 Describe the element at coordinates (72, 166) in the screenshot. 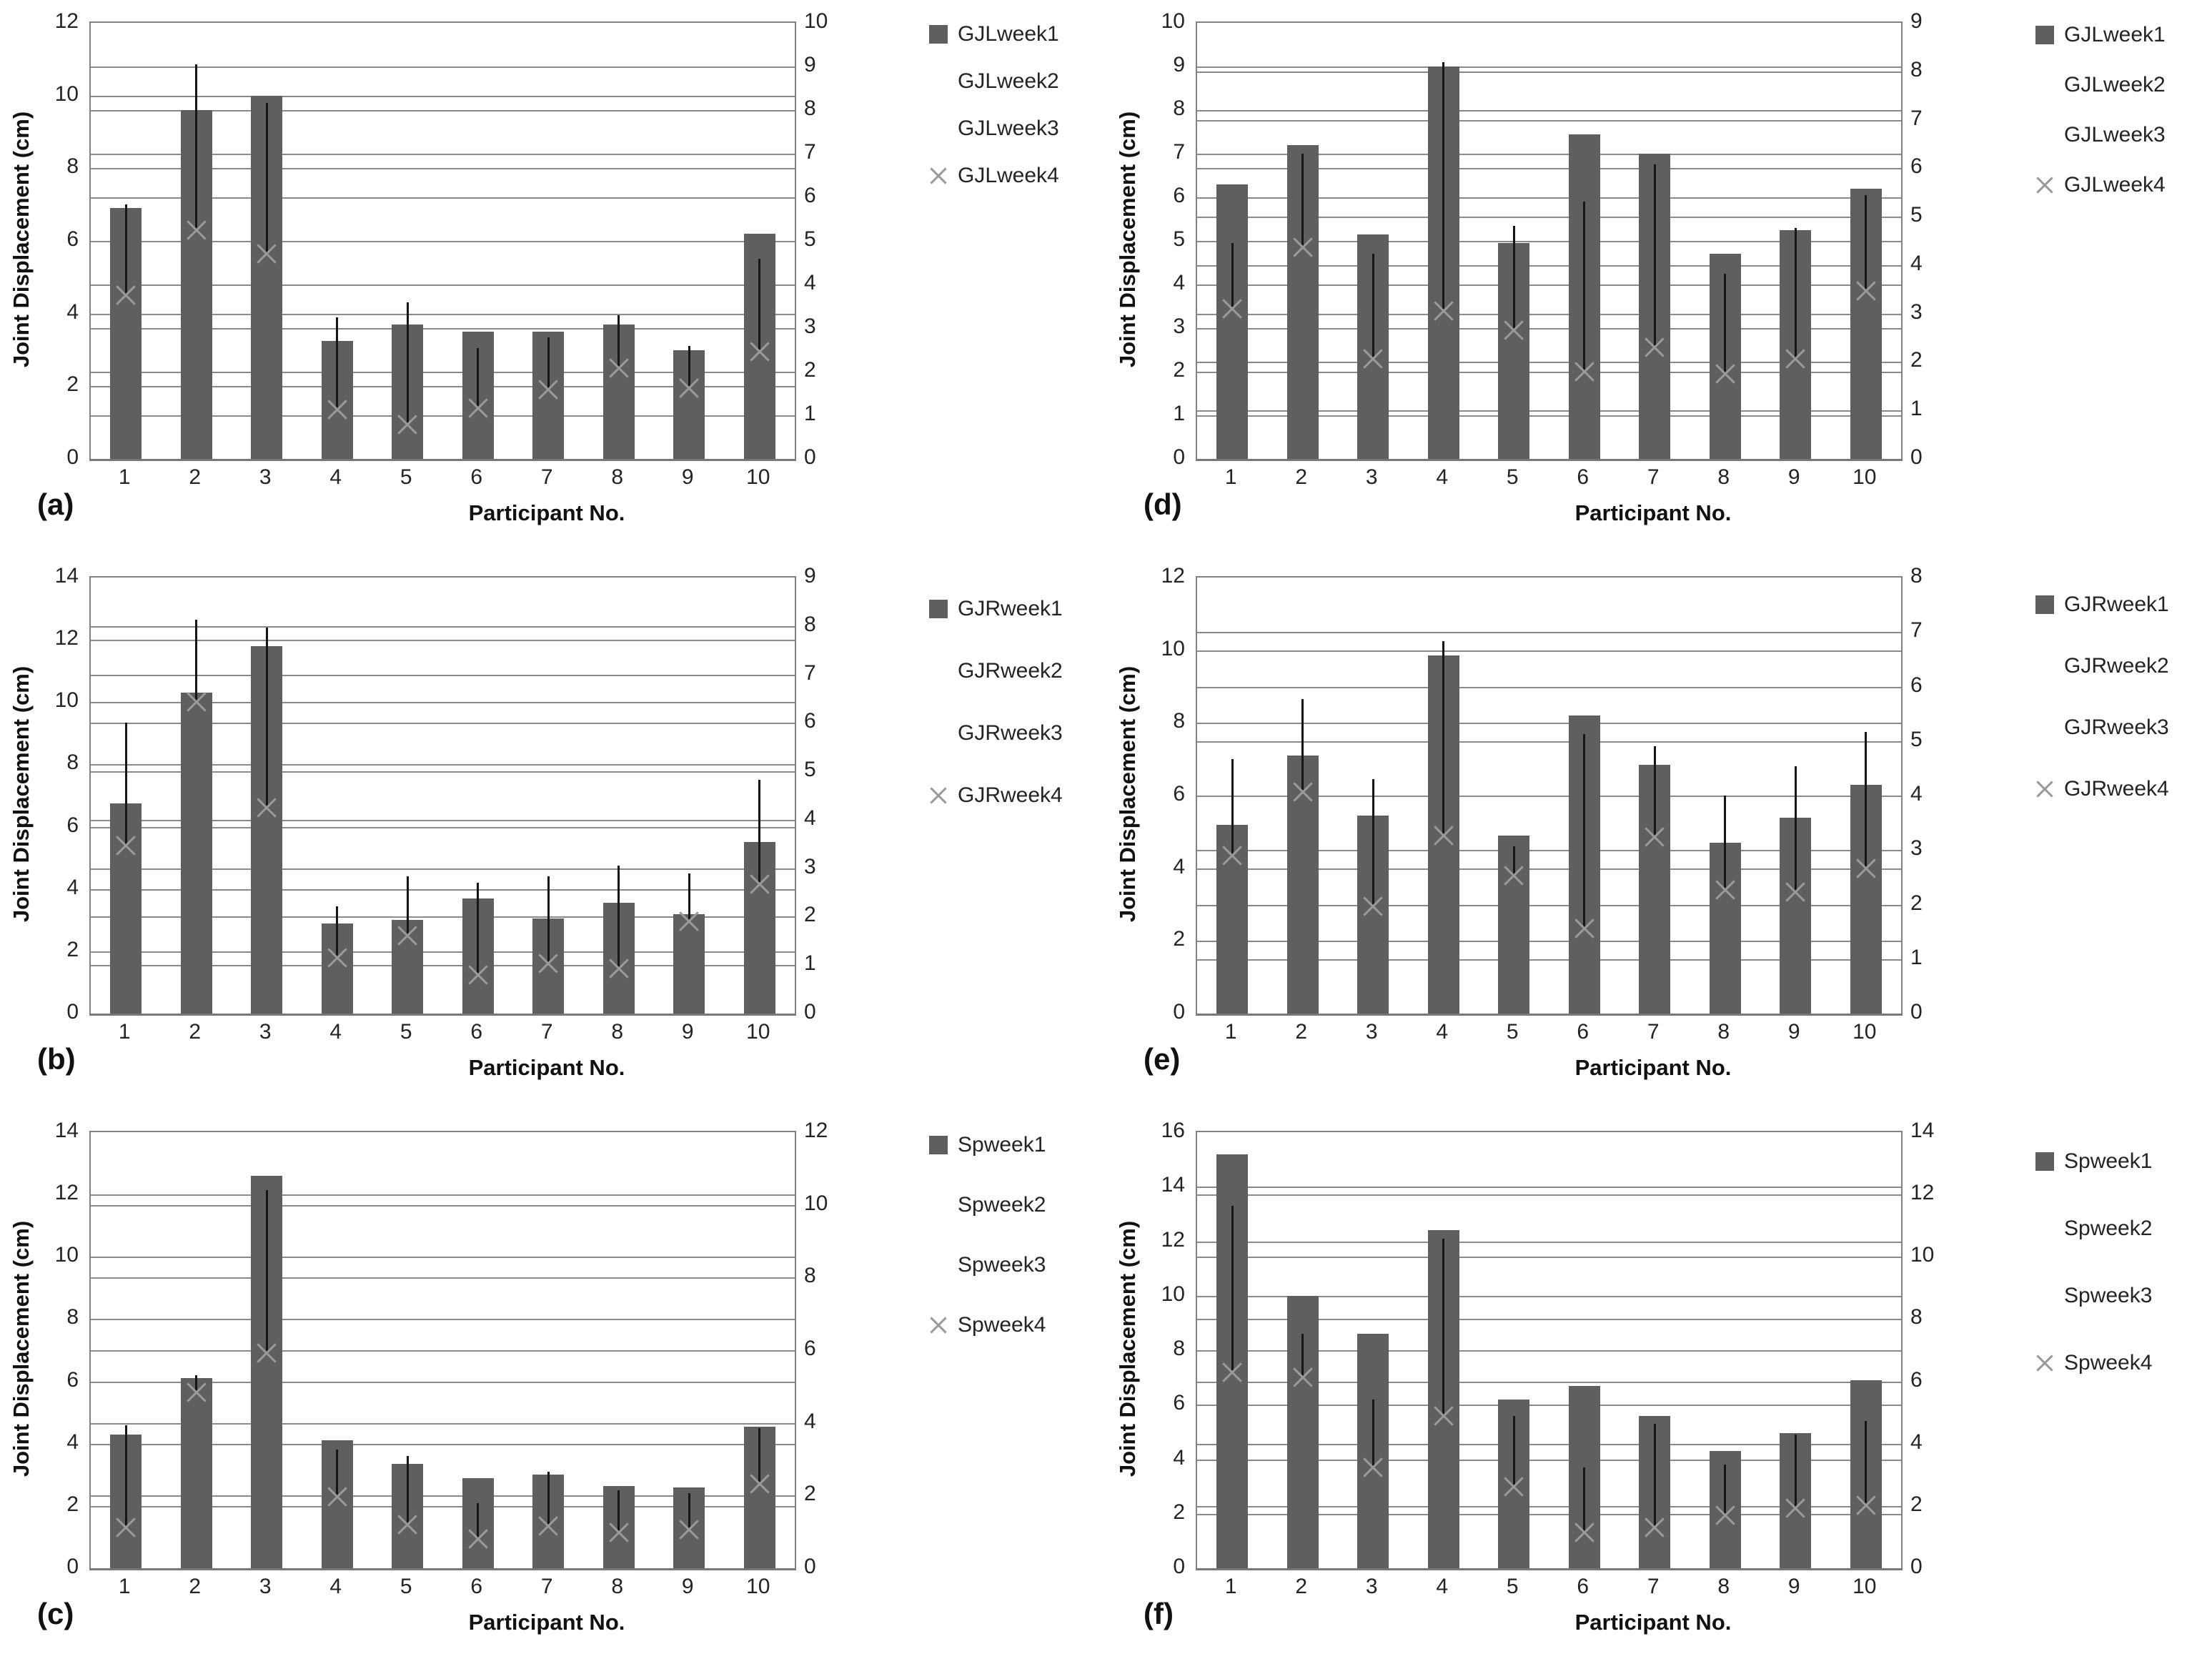

I see `left-axis-tick-8: 8` at that location.